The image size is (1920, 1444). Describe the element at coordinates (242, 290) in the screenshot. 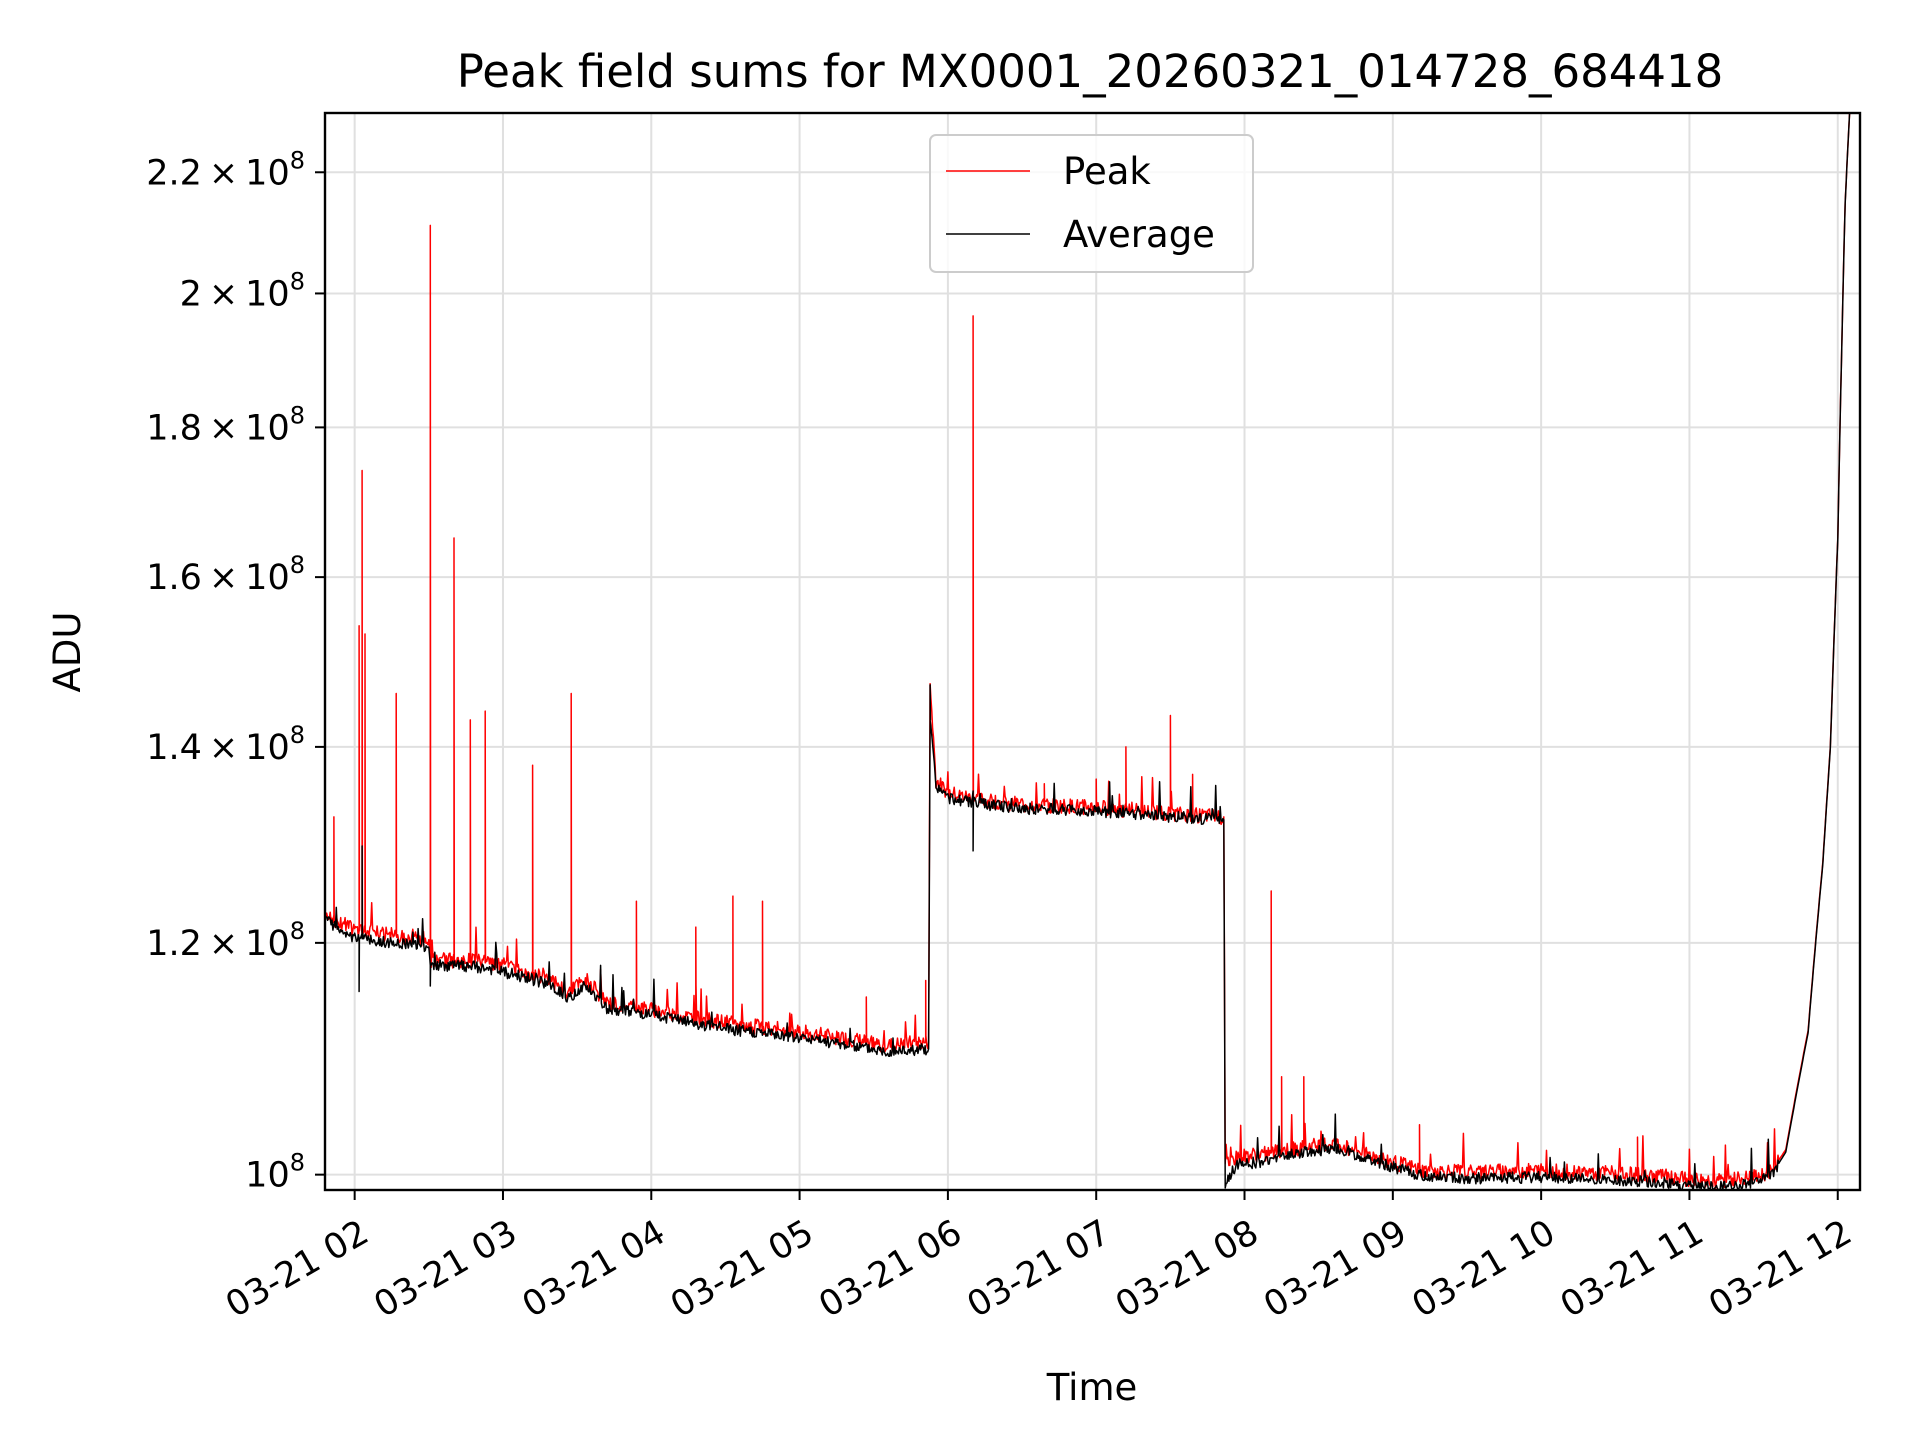

I see `y-tick-label: 2 × 10⁸` at that location.